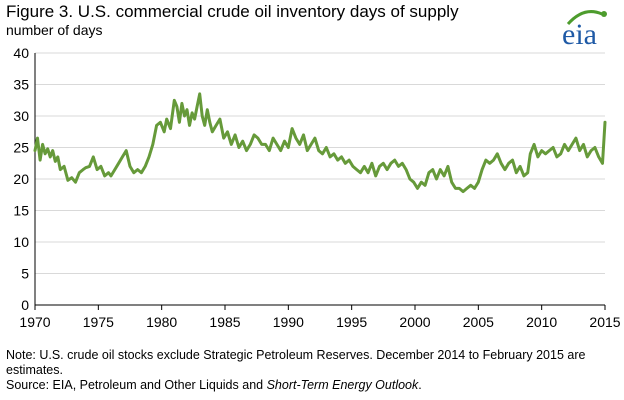 This screenshot has height=400, width=624. I want to click on x-tick-label: 2015, so click(604, 322).